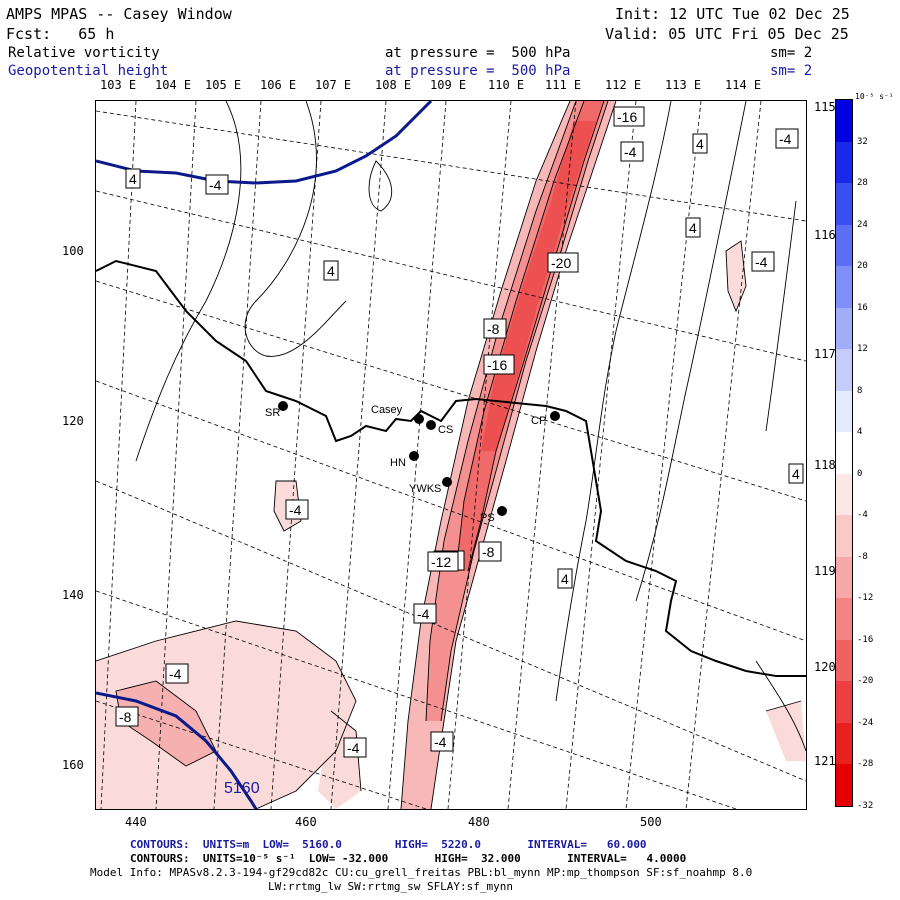 Image resolution: width=900 pixels, height=900 pixels. What do you see at coordinates (499, 364) in the screenshot?
I see `contour-label: -16` at bounding box center [499, 364].